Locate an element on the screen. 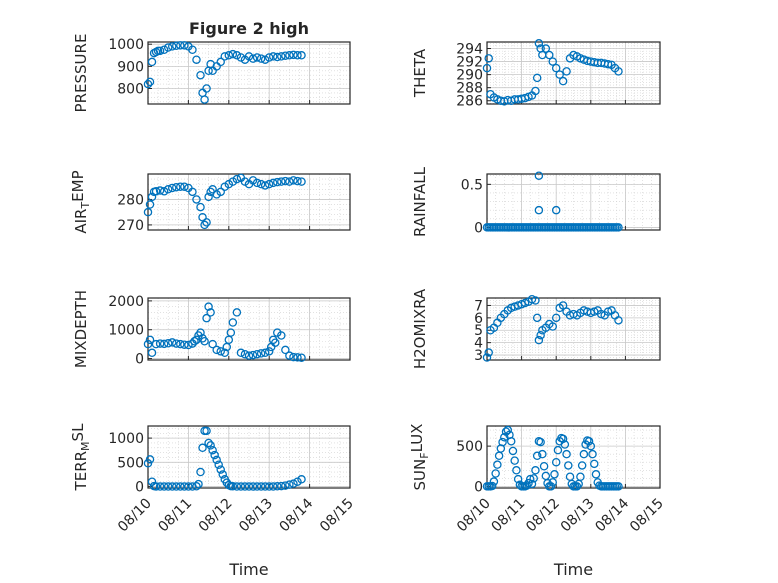  x-axis-label: Time is located at coordinates (248, 569).